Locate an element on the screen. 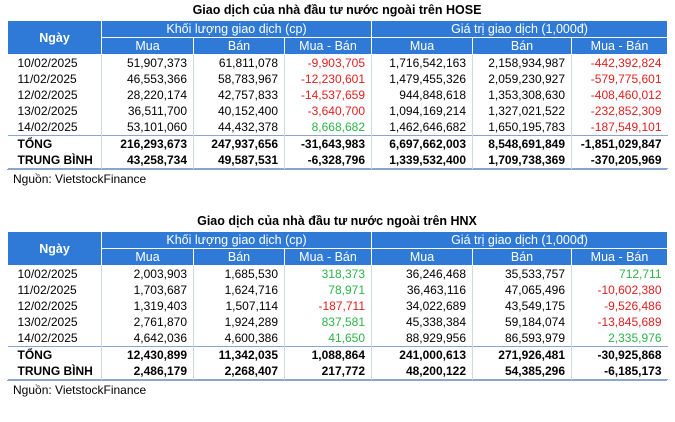  row-cell: 88,929,956 is located at coordinates (422, 338).